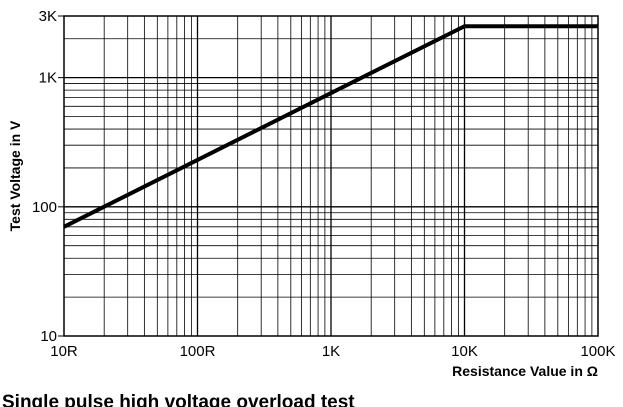 This screenshot has width=623, height=407. What do you see at coordinates (178, 399) in the screenshot?
I see `footer-text: Single pulse high voltage overload test` at bounding box center [178, 399].